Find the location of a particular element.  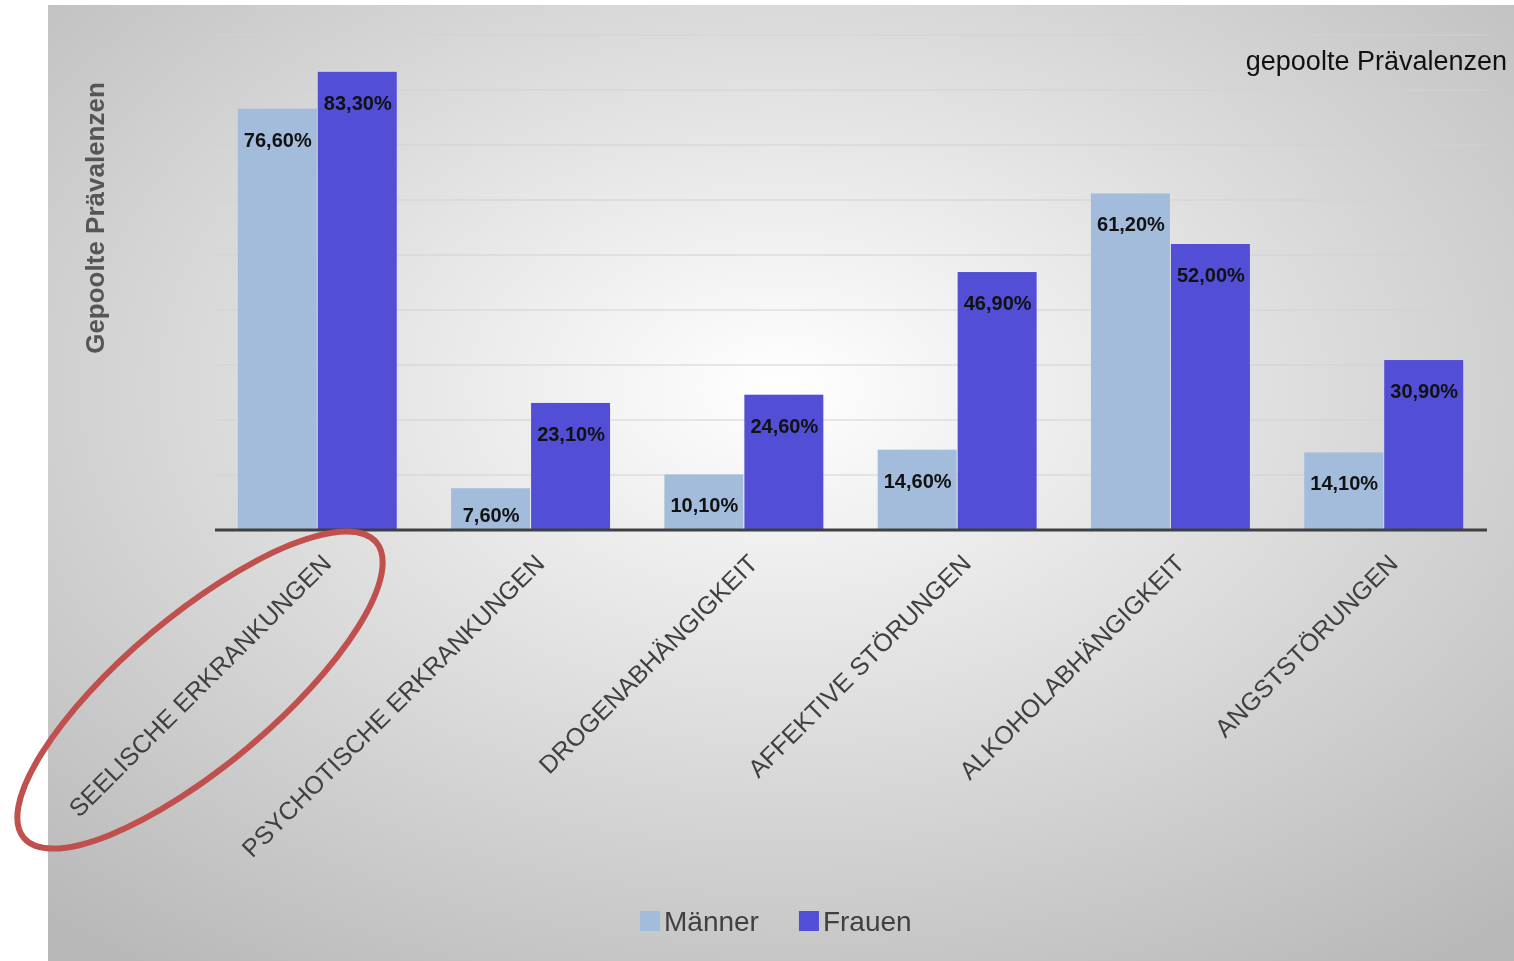

data-label: 10,10% is located at coordinates (704, 505).